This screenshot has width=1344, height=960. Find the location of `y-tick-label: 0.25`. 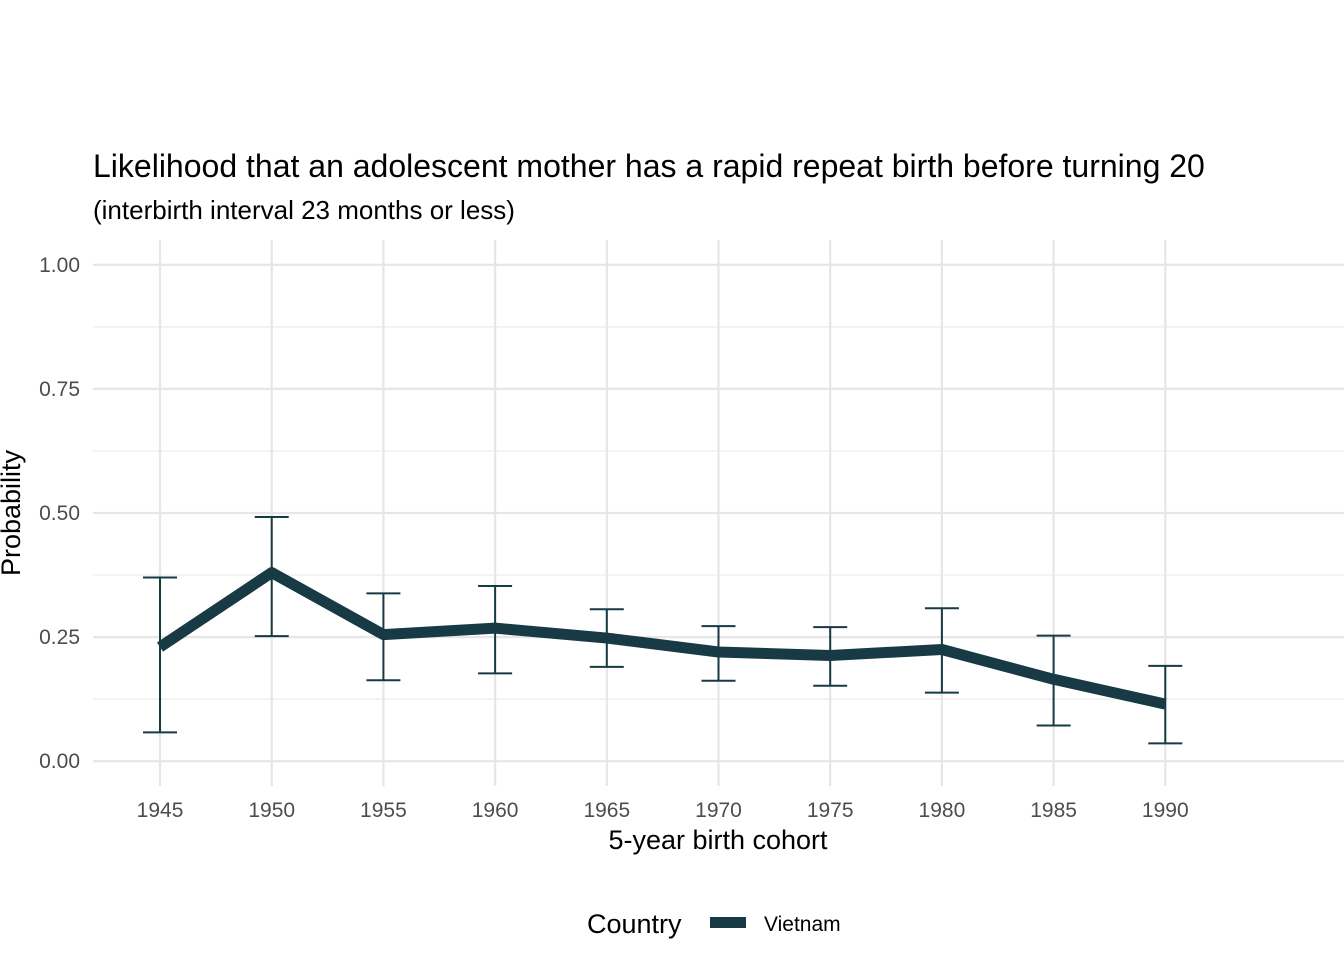

y-tick-label: 0.25 is located at coordinates (59, 637).